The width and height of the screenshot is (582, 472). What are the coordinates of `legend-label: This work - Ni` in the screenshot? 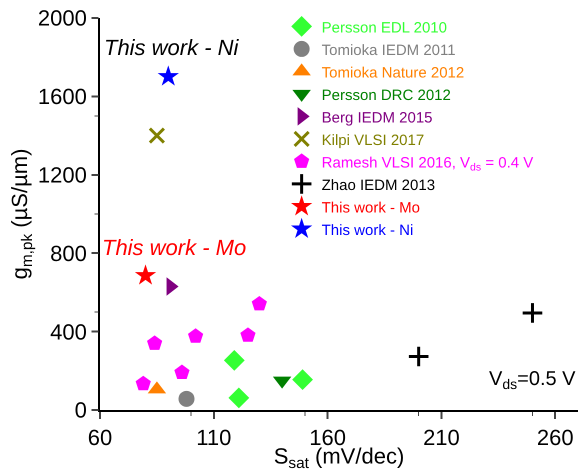 It's located at (368, 230).